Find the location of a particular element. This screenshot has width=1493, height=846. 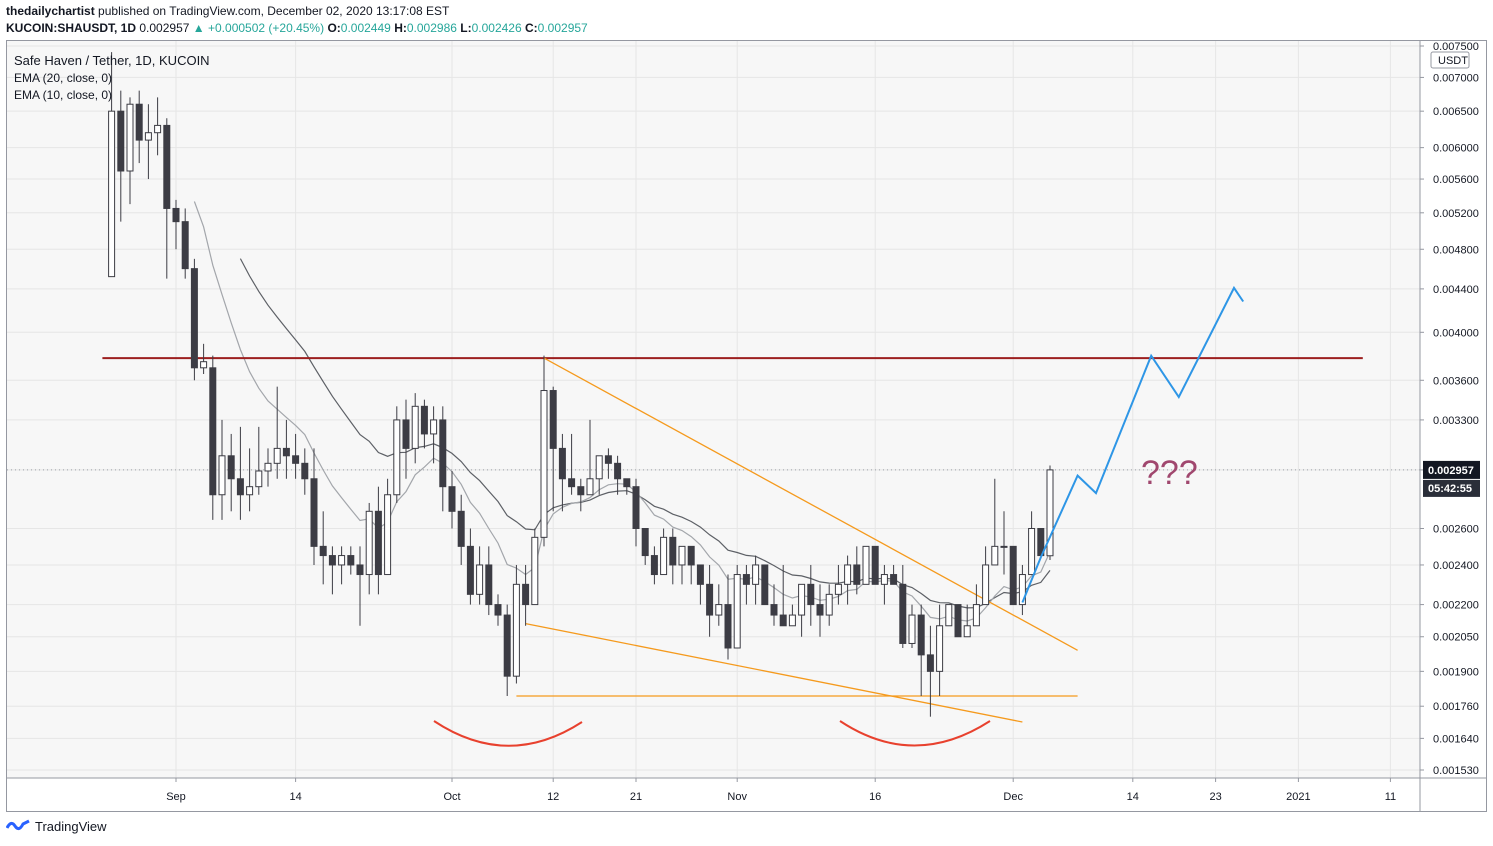

wedge-lower-line is located at coordinates (774, 672).